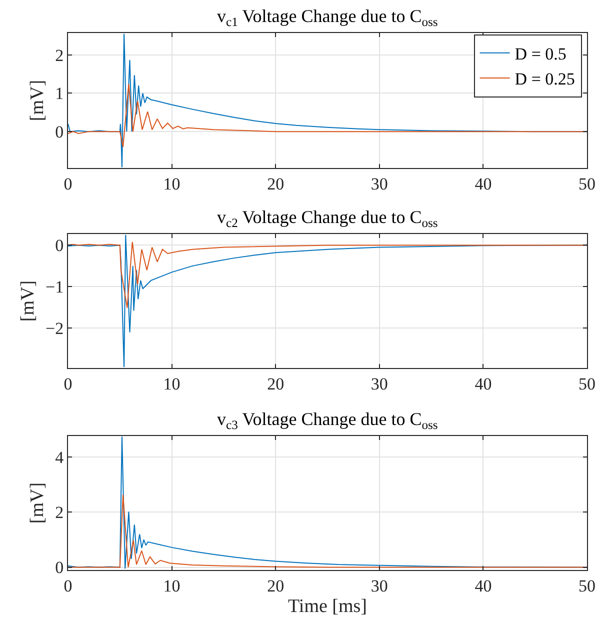 The image size is (612, 632). What do you see at coordinates (55, 287) in the screenshot?
I see `y-tick-label: −1` at bounding box center [55, 287].